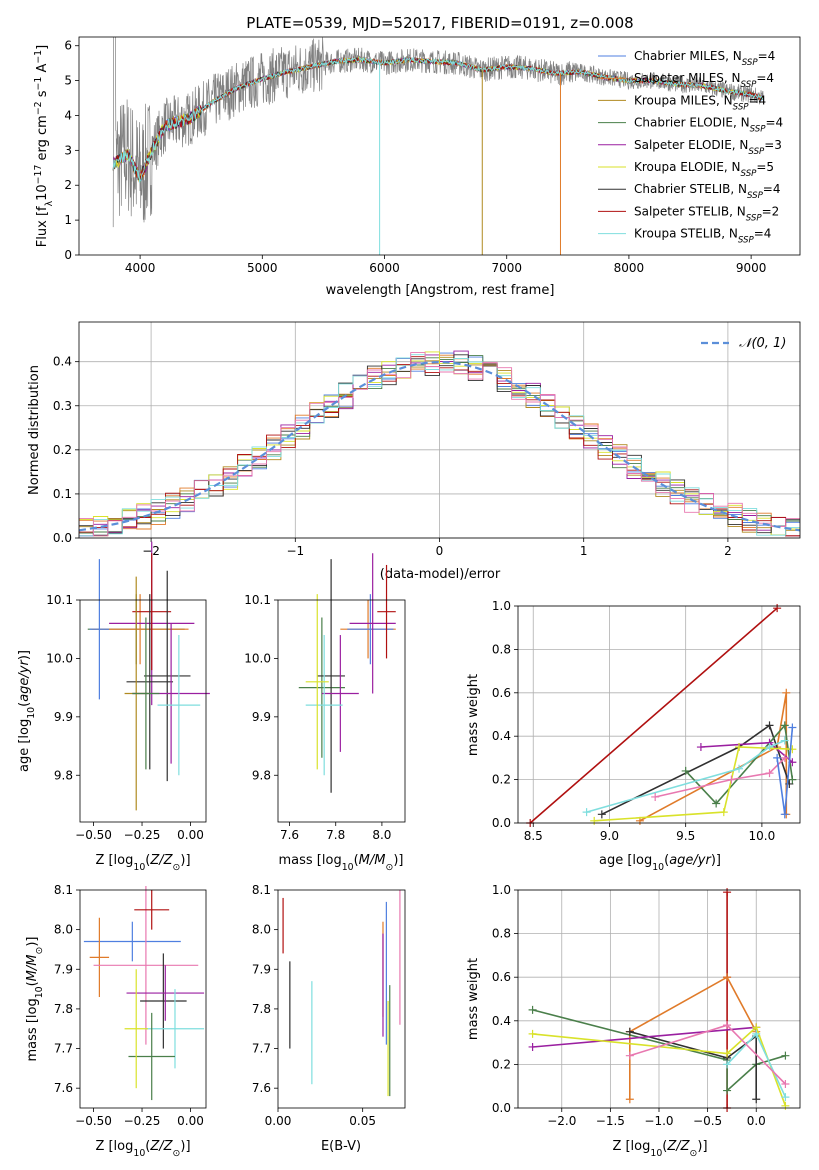 The image size is (819, 1170). What do you see at coordinates (24, 745) in the screenshot?
I see `panel3-ylabel-part: age [log` at bounding box center [24, 745].